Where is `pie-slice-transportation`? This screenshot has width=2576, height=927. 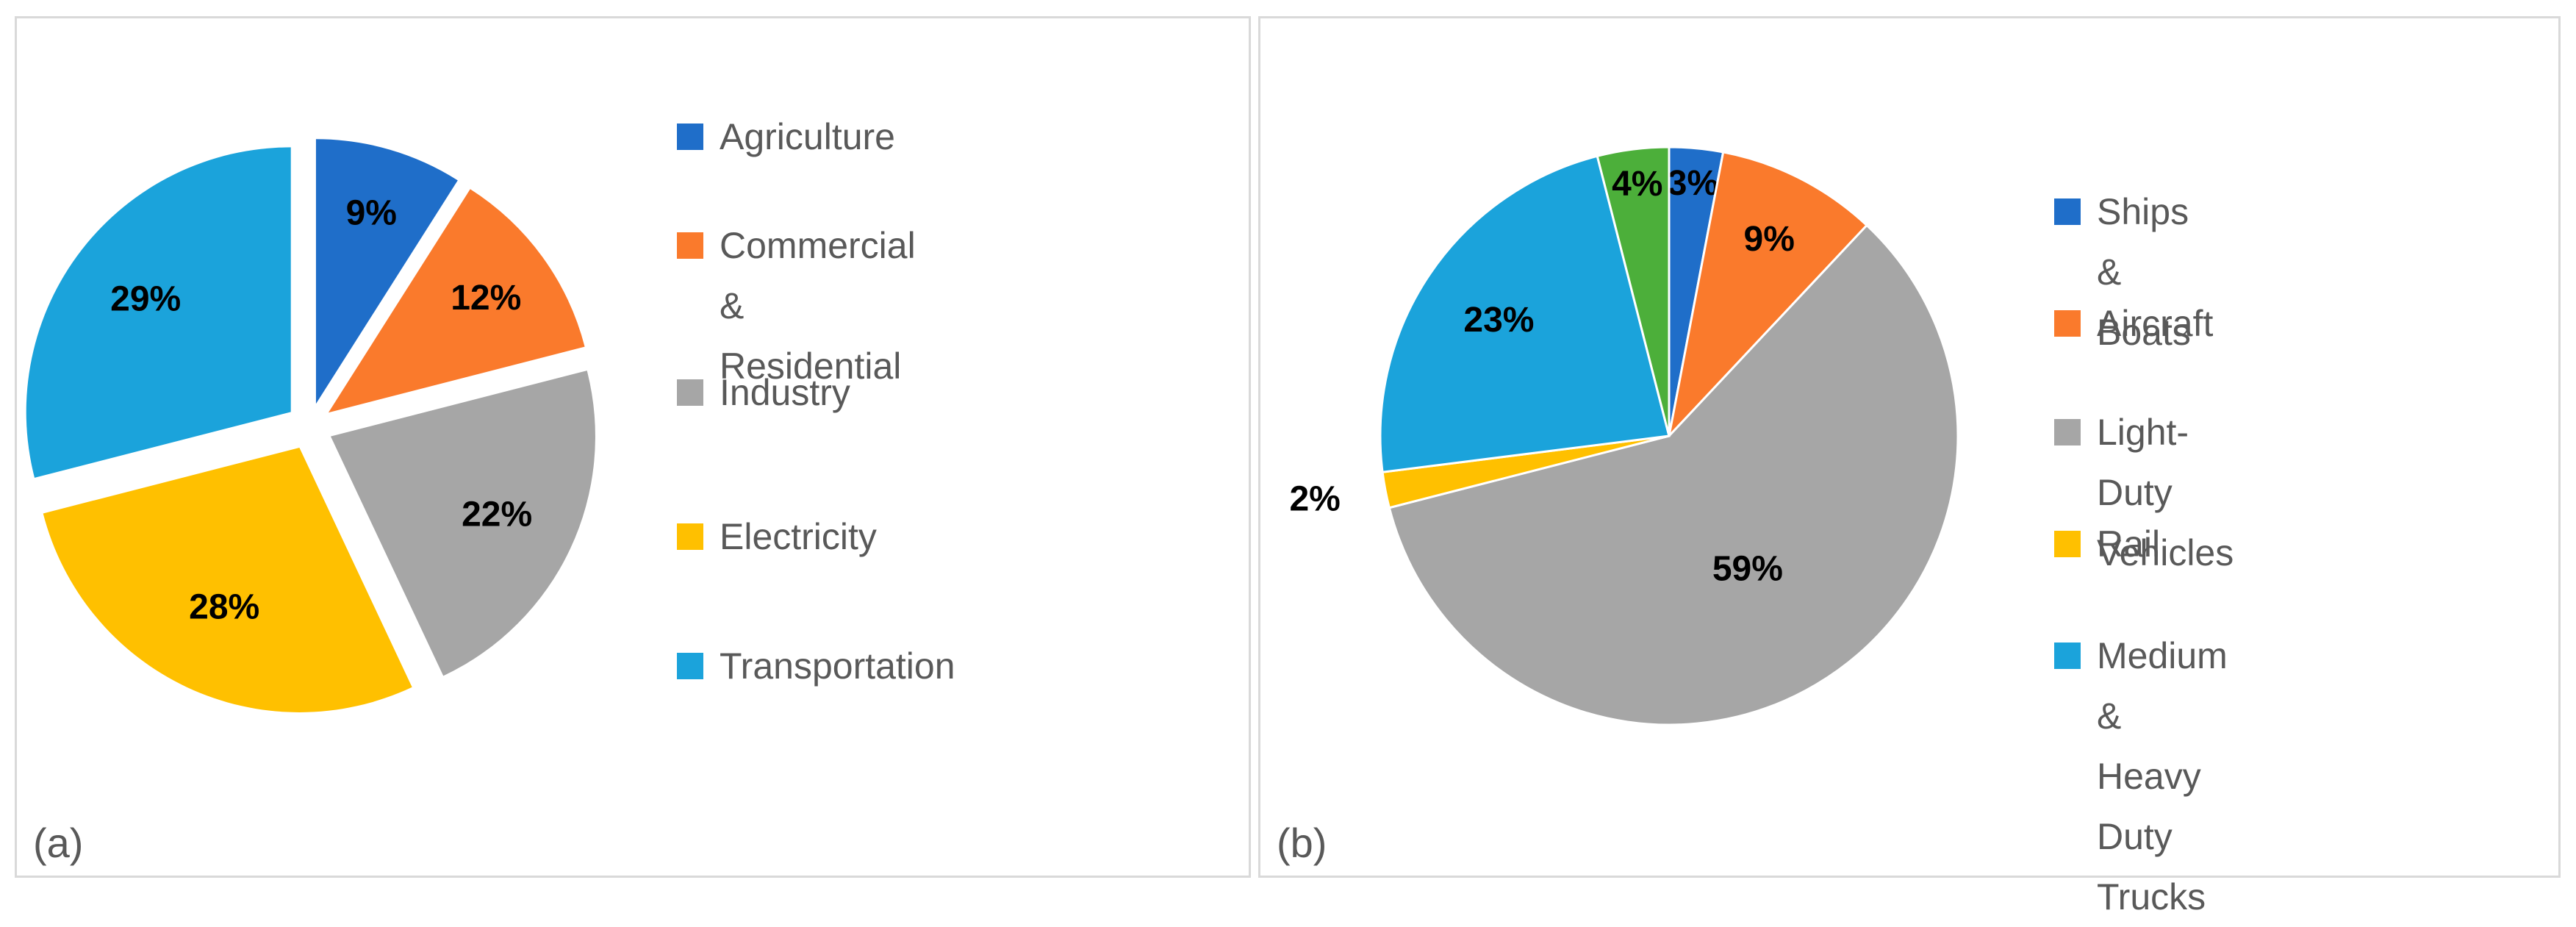 pie-slice-transportation is located at coordinates (158, 313).